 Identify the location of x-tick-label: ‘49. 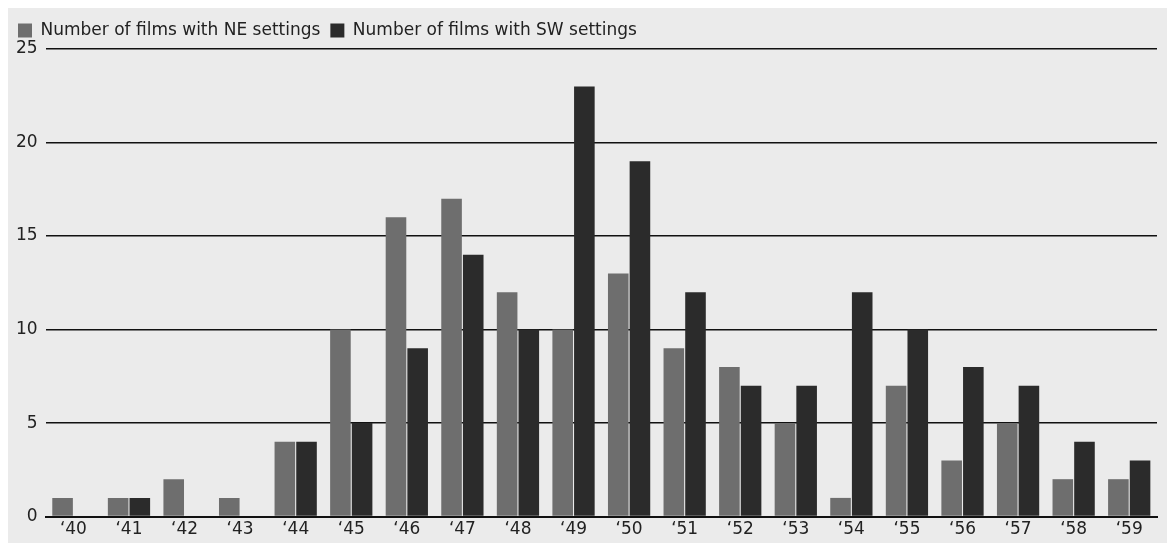
(574, 528).